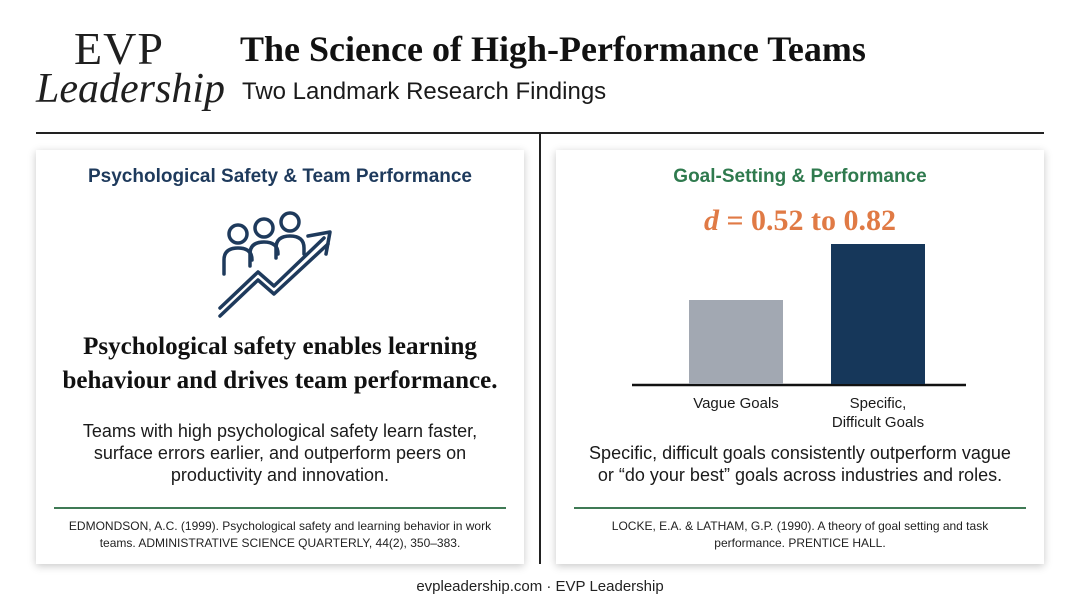  Describe the element at coordinates (878, 314) in the screenshot. I see `bar-specific-difficult-goals` at that location.